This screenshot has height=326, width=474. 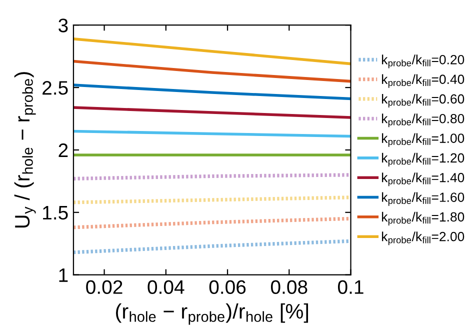 What do you see at coordinates (423, 61) in the screenshot?
I see `legend-label: k$_{probe}$/k$_{fill}$=0.20` at bounding box center [423, 61].